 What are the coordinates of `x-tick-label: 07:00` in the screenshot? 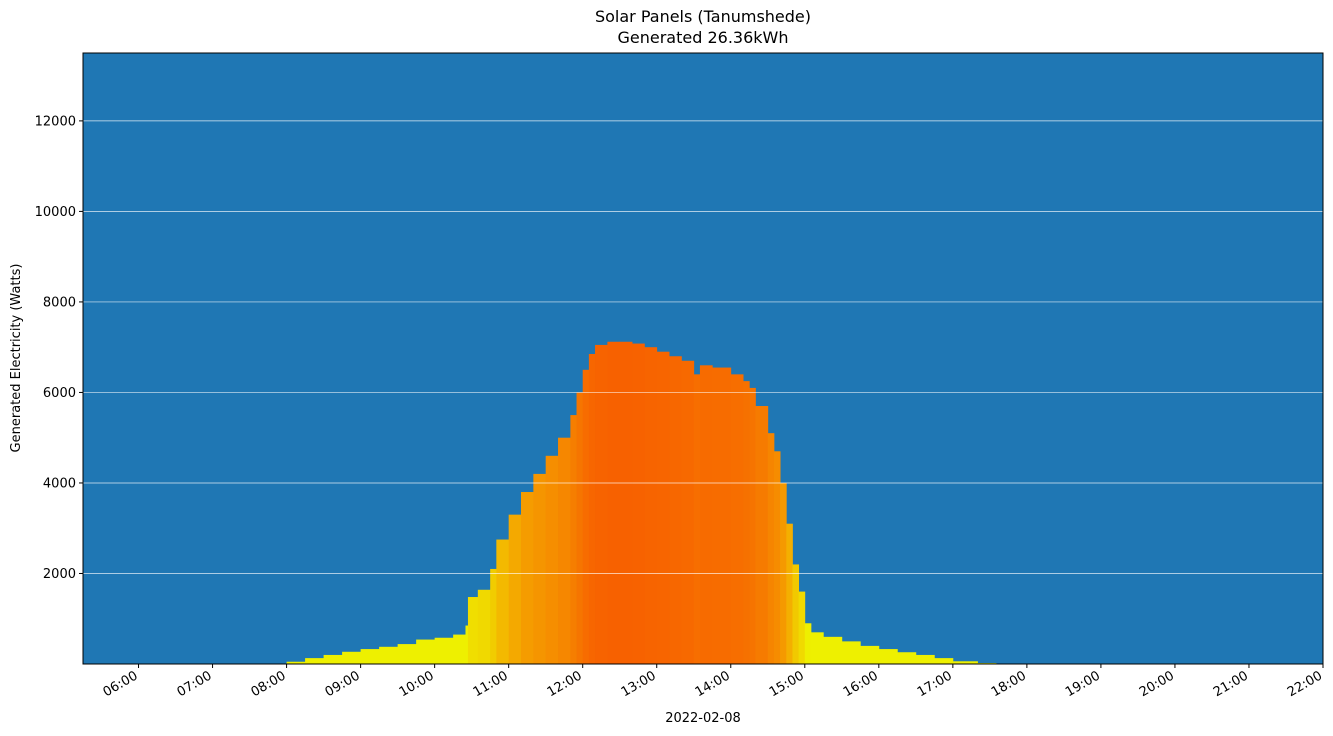 It's located at (195, 684).